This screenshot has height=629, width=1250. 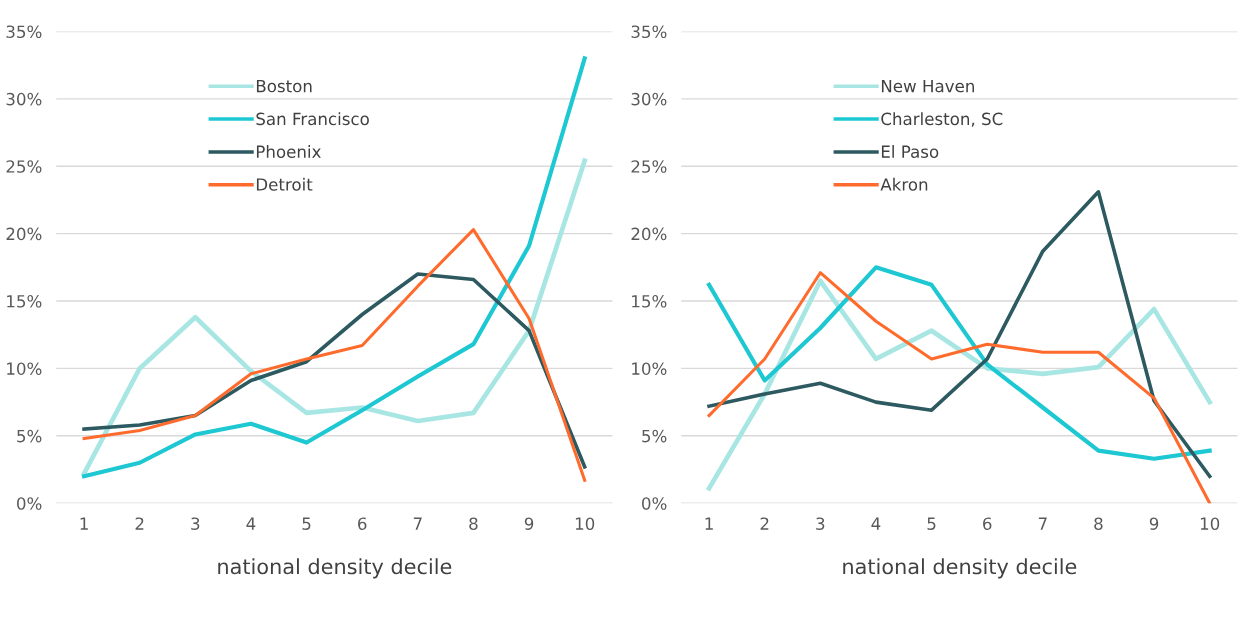 What do you see at coordinates (288, 151) in the screenshot?
I see `legend-label: Phoenix` at bounding box center [288, 151].